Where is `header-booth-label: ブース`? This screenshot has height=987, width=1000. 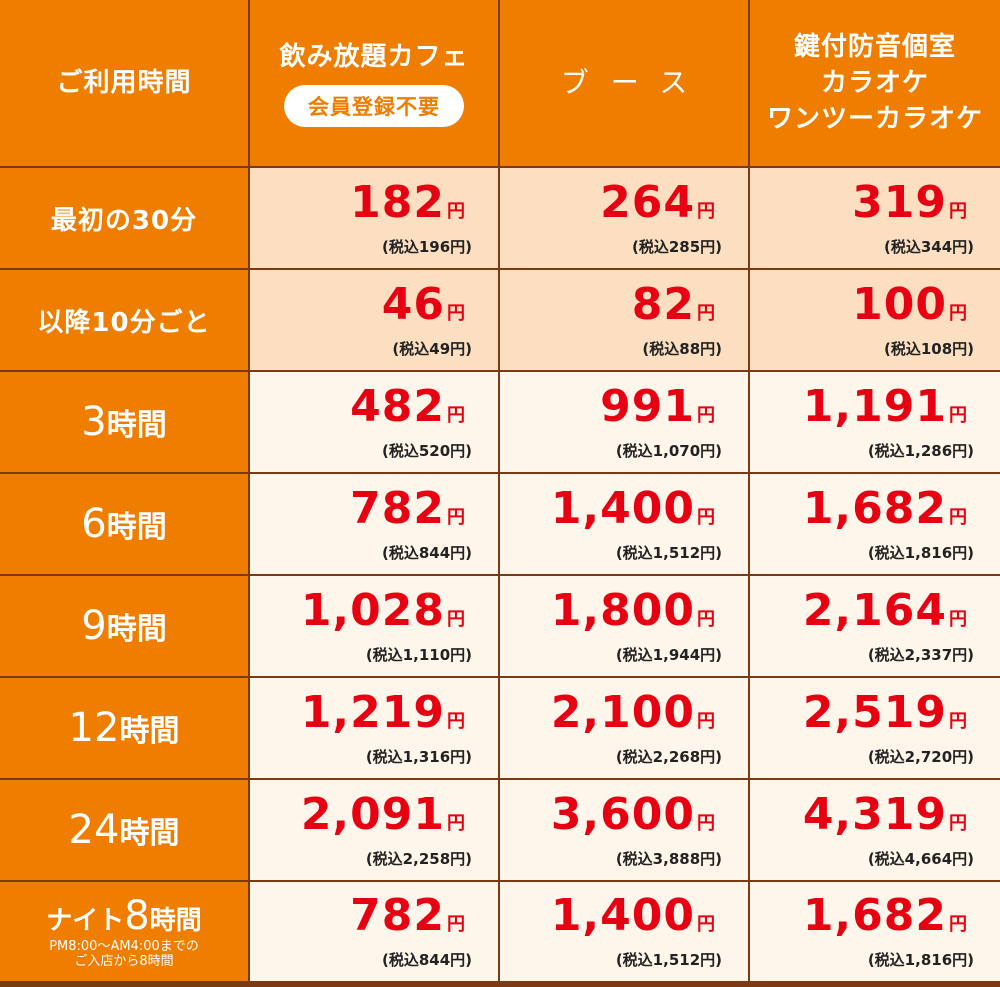
header-booth-label: ブース is located at coordinates (635, 82).